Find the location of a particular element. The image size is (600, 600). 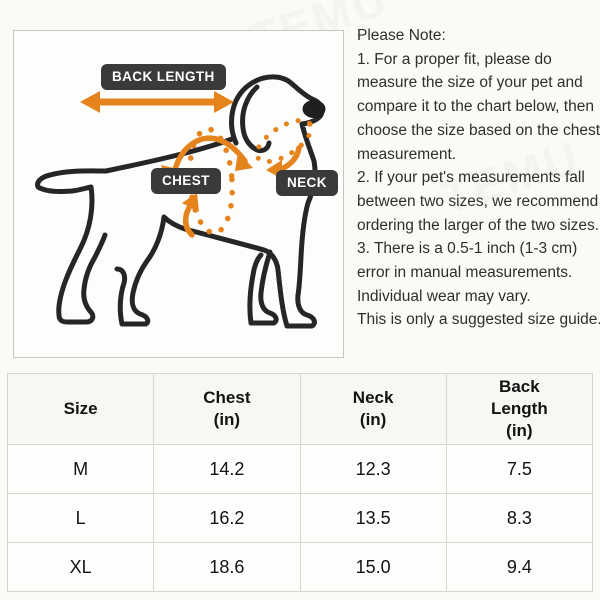

table-row-m: M 14.2 12.3 7.5 is located at coordinates (300, 469).